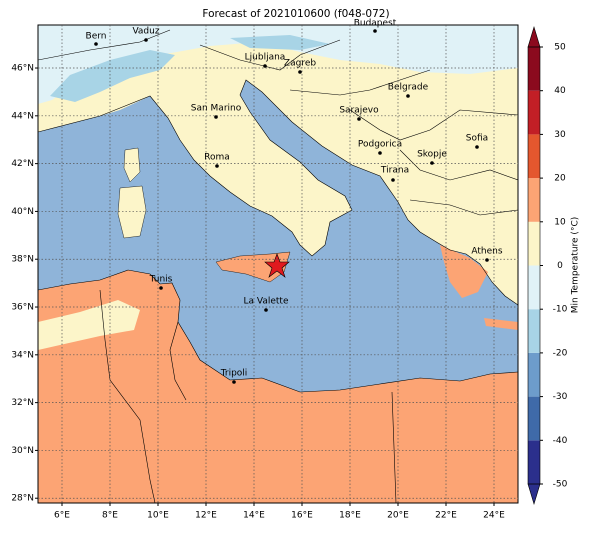 The width and height of the screenshot is (592, 533). I want to click on city-label: Tirana, so click(394, 171).